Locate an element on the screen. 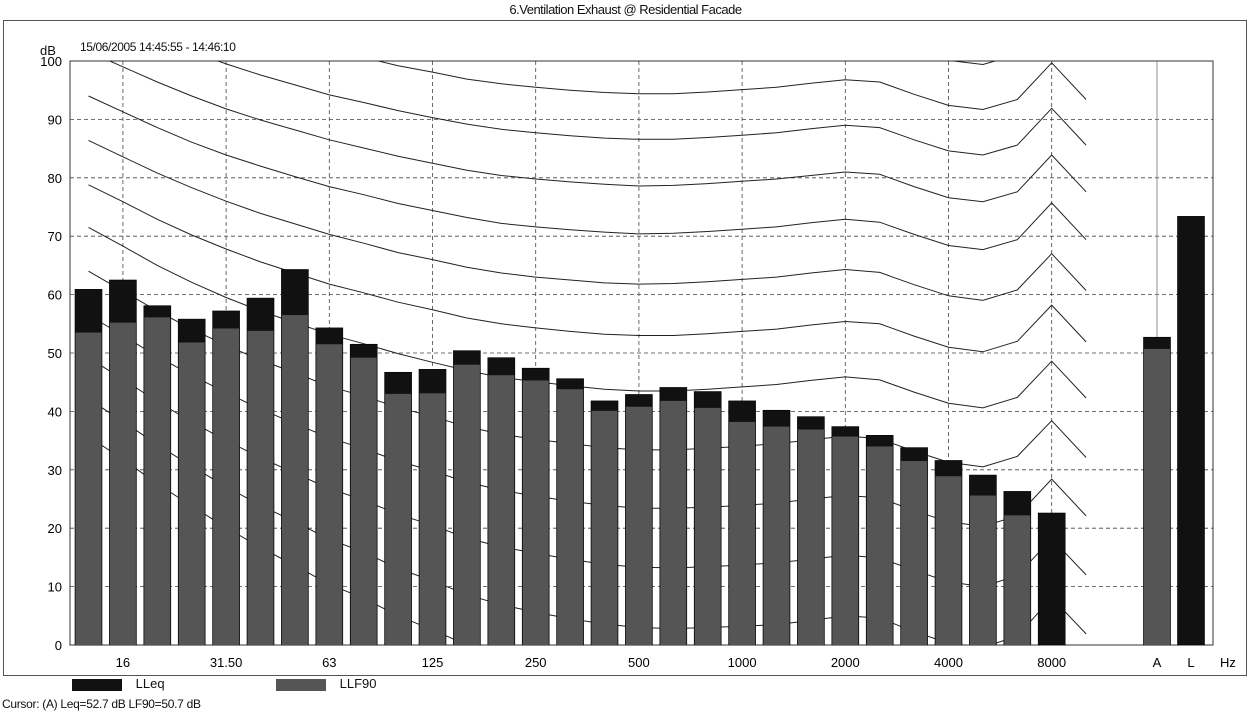 This screenshot has width=1251, height=712. legend-label-llf90: LLF90 is located at coordinates (358, 683).